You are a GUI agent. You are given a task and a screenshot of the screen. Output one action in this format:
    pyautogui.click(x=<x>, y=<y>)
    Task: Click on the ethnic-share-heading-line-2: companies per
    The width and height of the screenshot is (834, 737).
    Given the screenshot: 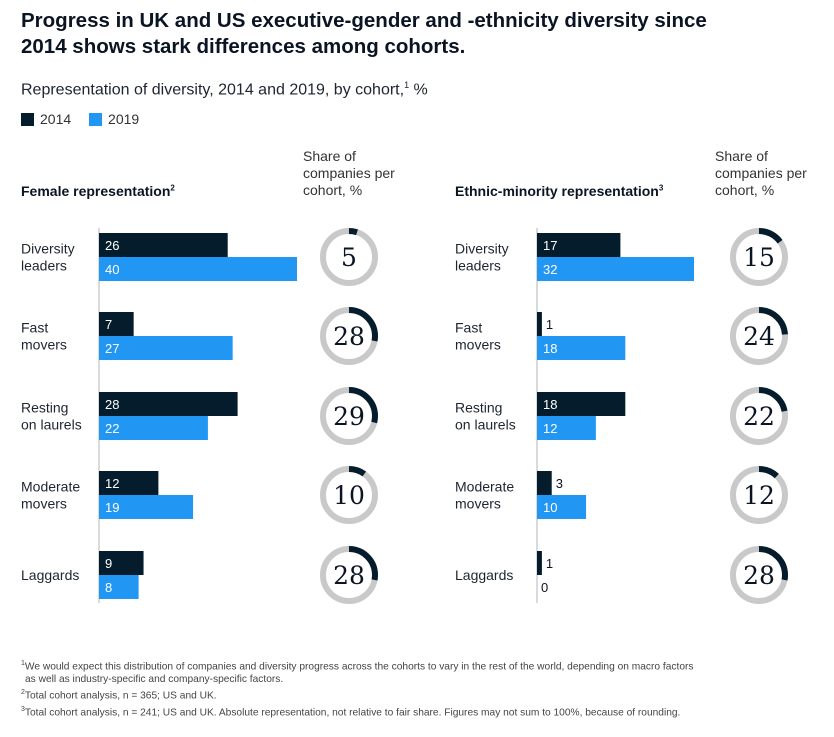 What is the action you would take?
    pyautogui.click(x=761, y=173)
    